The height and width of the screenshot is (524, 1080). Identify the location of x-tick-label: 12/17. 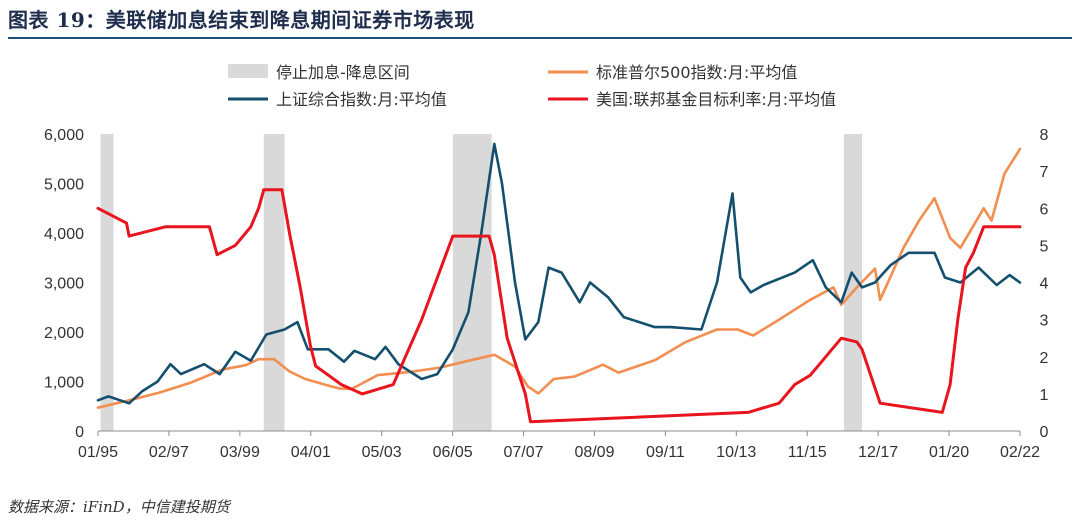
(878, 452).